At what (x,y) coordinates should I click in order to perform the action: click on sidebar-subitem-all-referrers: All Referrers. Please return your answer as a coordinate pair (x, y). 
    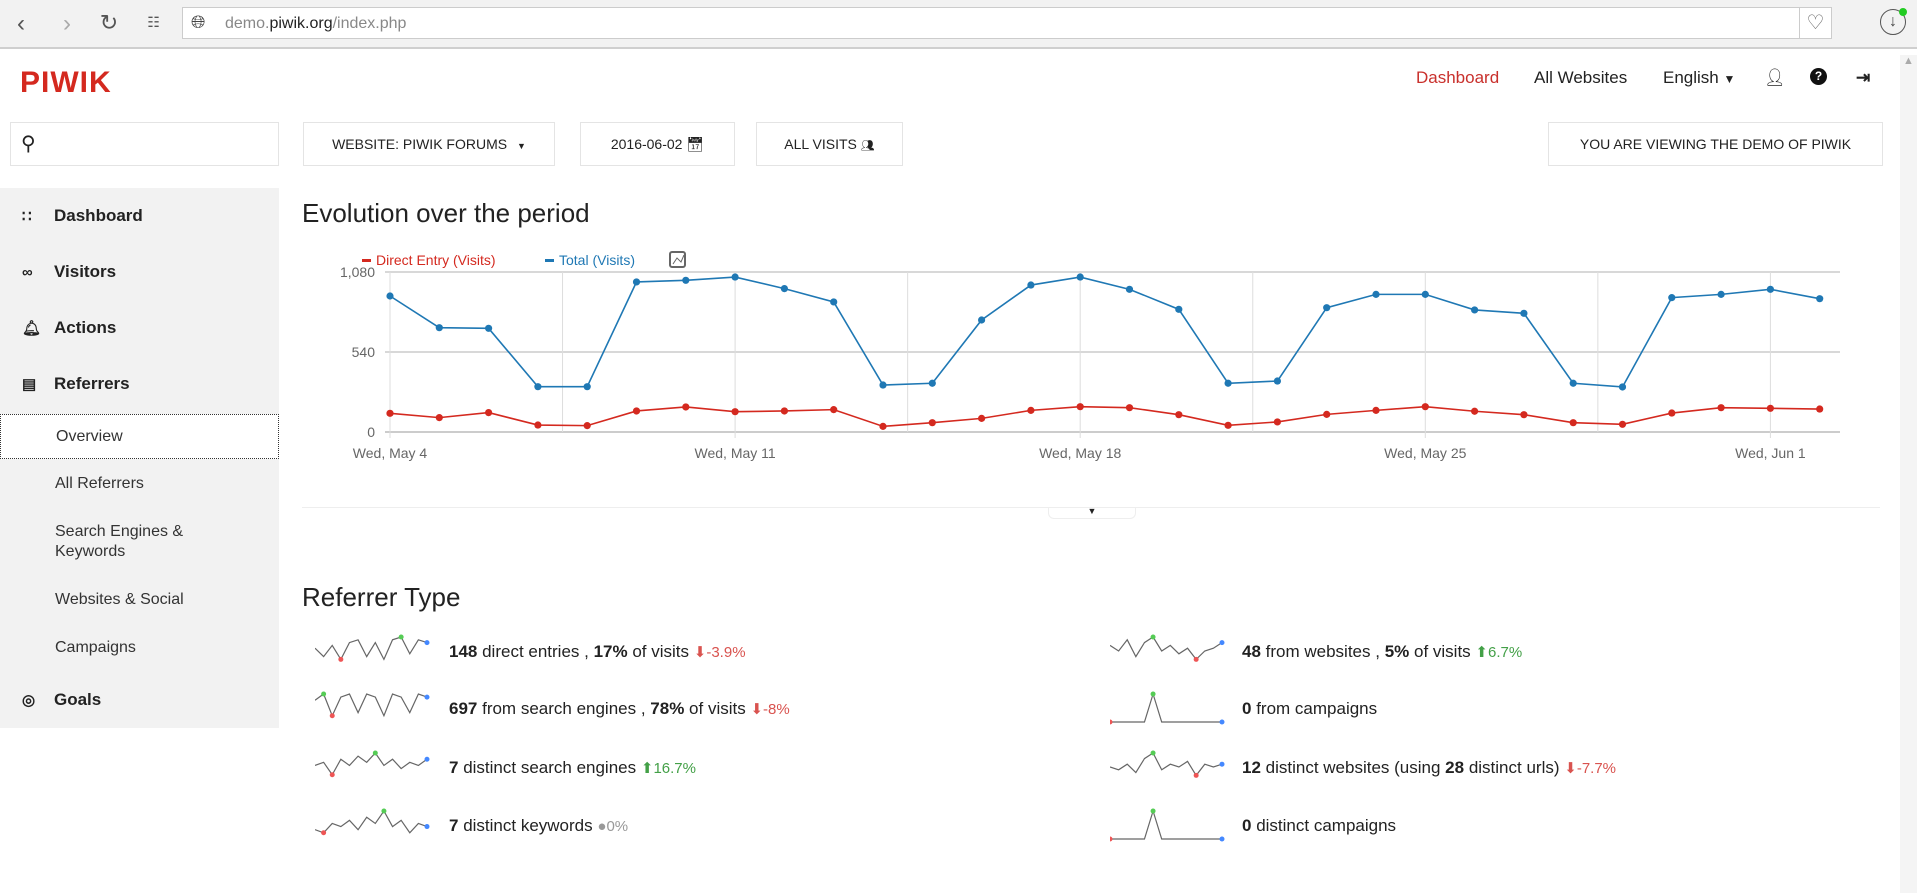
    Looking at the image, I should click on (99, 483).